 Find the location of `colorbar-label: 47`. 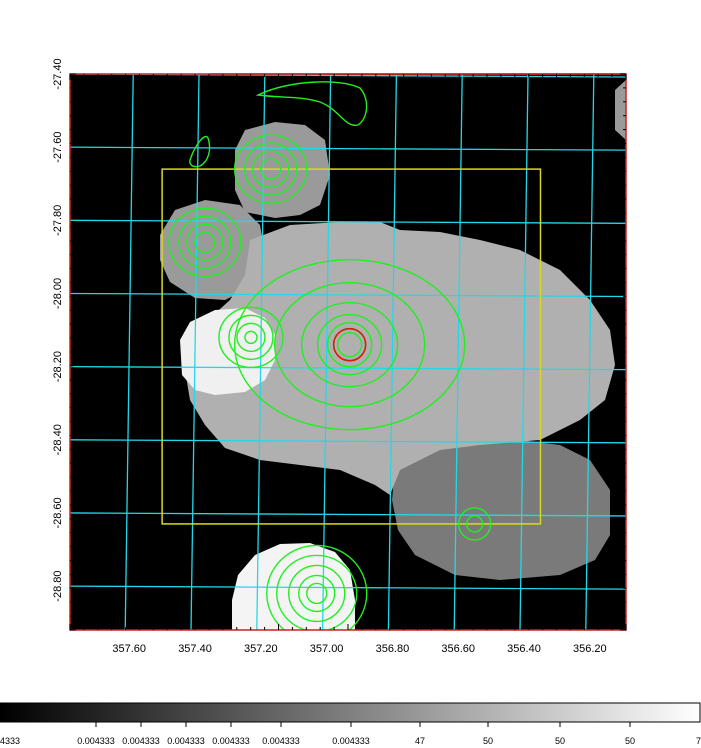

colorbar-label: 47 is located at coordinates (420, 741).